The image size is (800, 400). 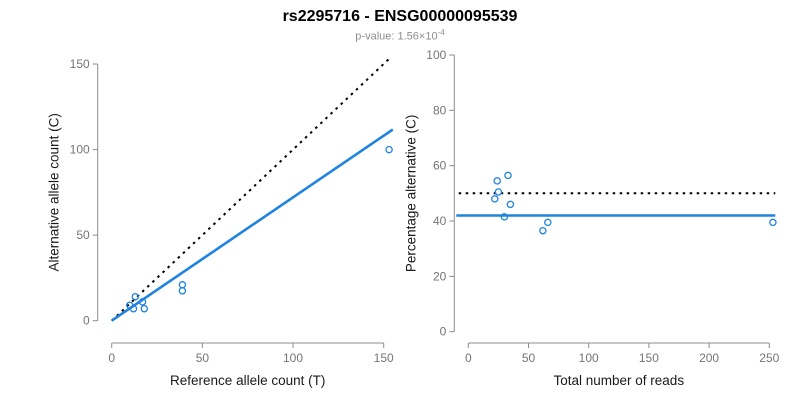 I want to click on y-tick-label: 20, so click(x=440, y=276).